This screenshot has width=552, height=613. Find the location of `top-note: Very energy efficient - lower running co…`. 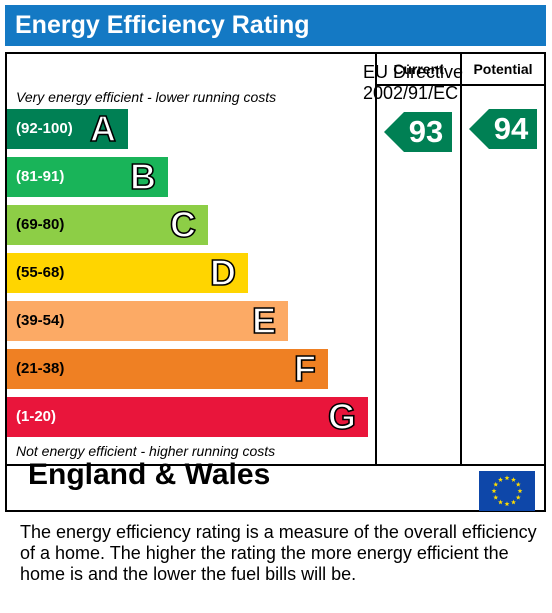

top-note: Very energy efficient - lower running co… is located at coordinates (146, 97).